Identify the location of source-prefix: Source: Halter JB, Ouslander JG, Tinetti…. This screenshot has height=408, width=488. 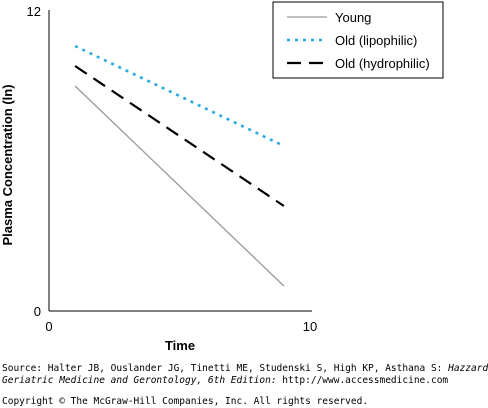
(225, 368).